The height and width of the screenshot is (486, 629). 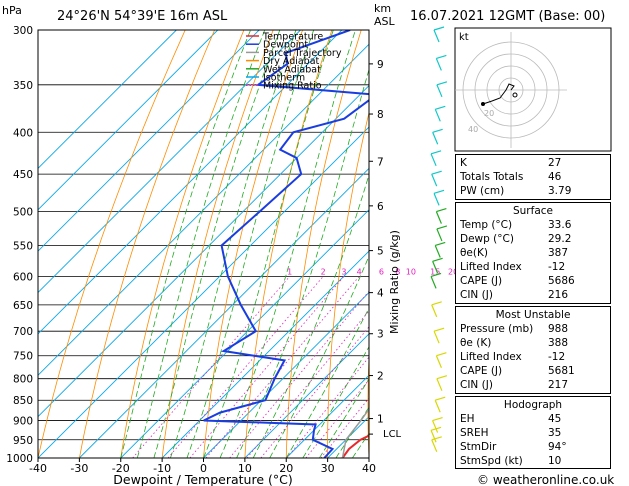 What do you see at coordinates (23, 306) in the screenshot?
I see `pressure-tick-label: 650` at bounding box center [23, 306].